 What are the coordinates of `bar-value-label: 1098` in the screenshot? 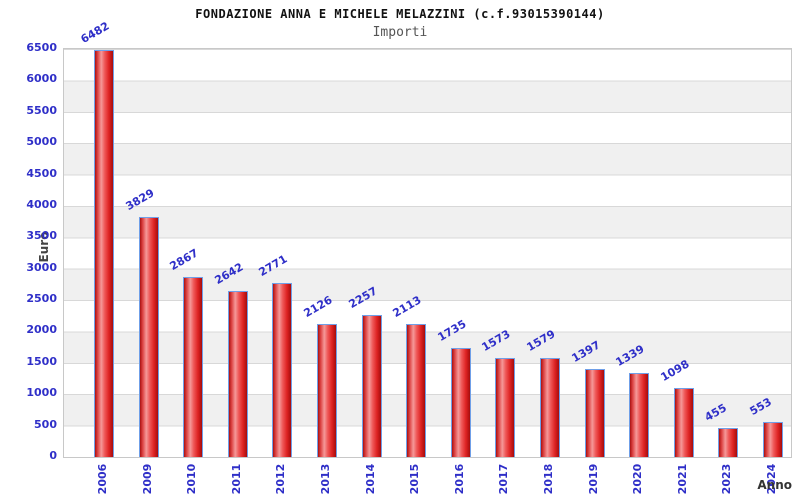 It's located at (675, 371).